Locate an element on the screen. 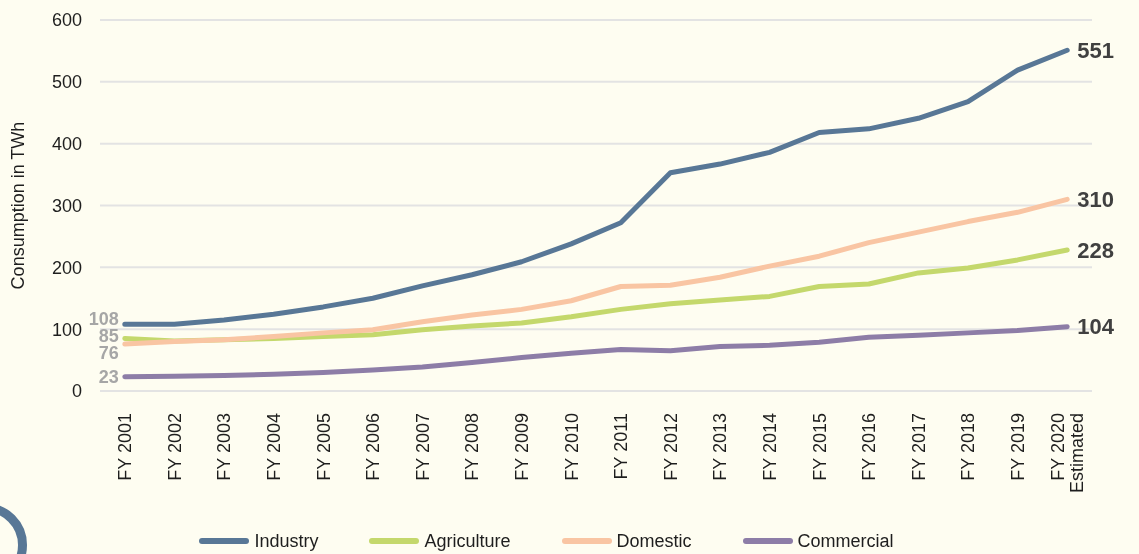 The width and height of the screenshot is (1139, 554). y-tick-label: 0 is located at coordinates (76, 391).